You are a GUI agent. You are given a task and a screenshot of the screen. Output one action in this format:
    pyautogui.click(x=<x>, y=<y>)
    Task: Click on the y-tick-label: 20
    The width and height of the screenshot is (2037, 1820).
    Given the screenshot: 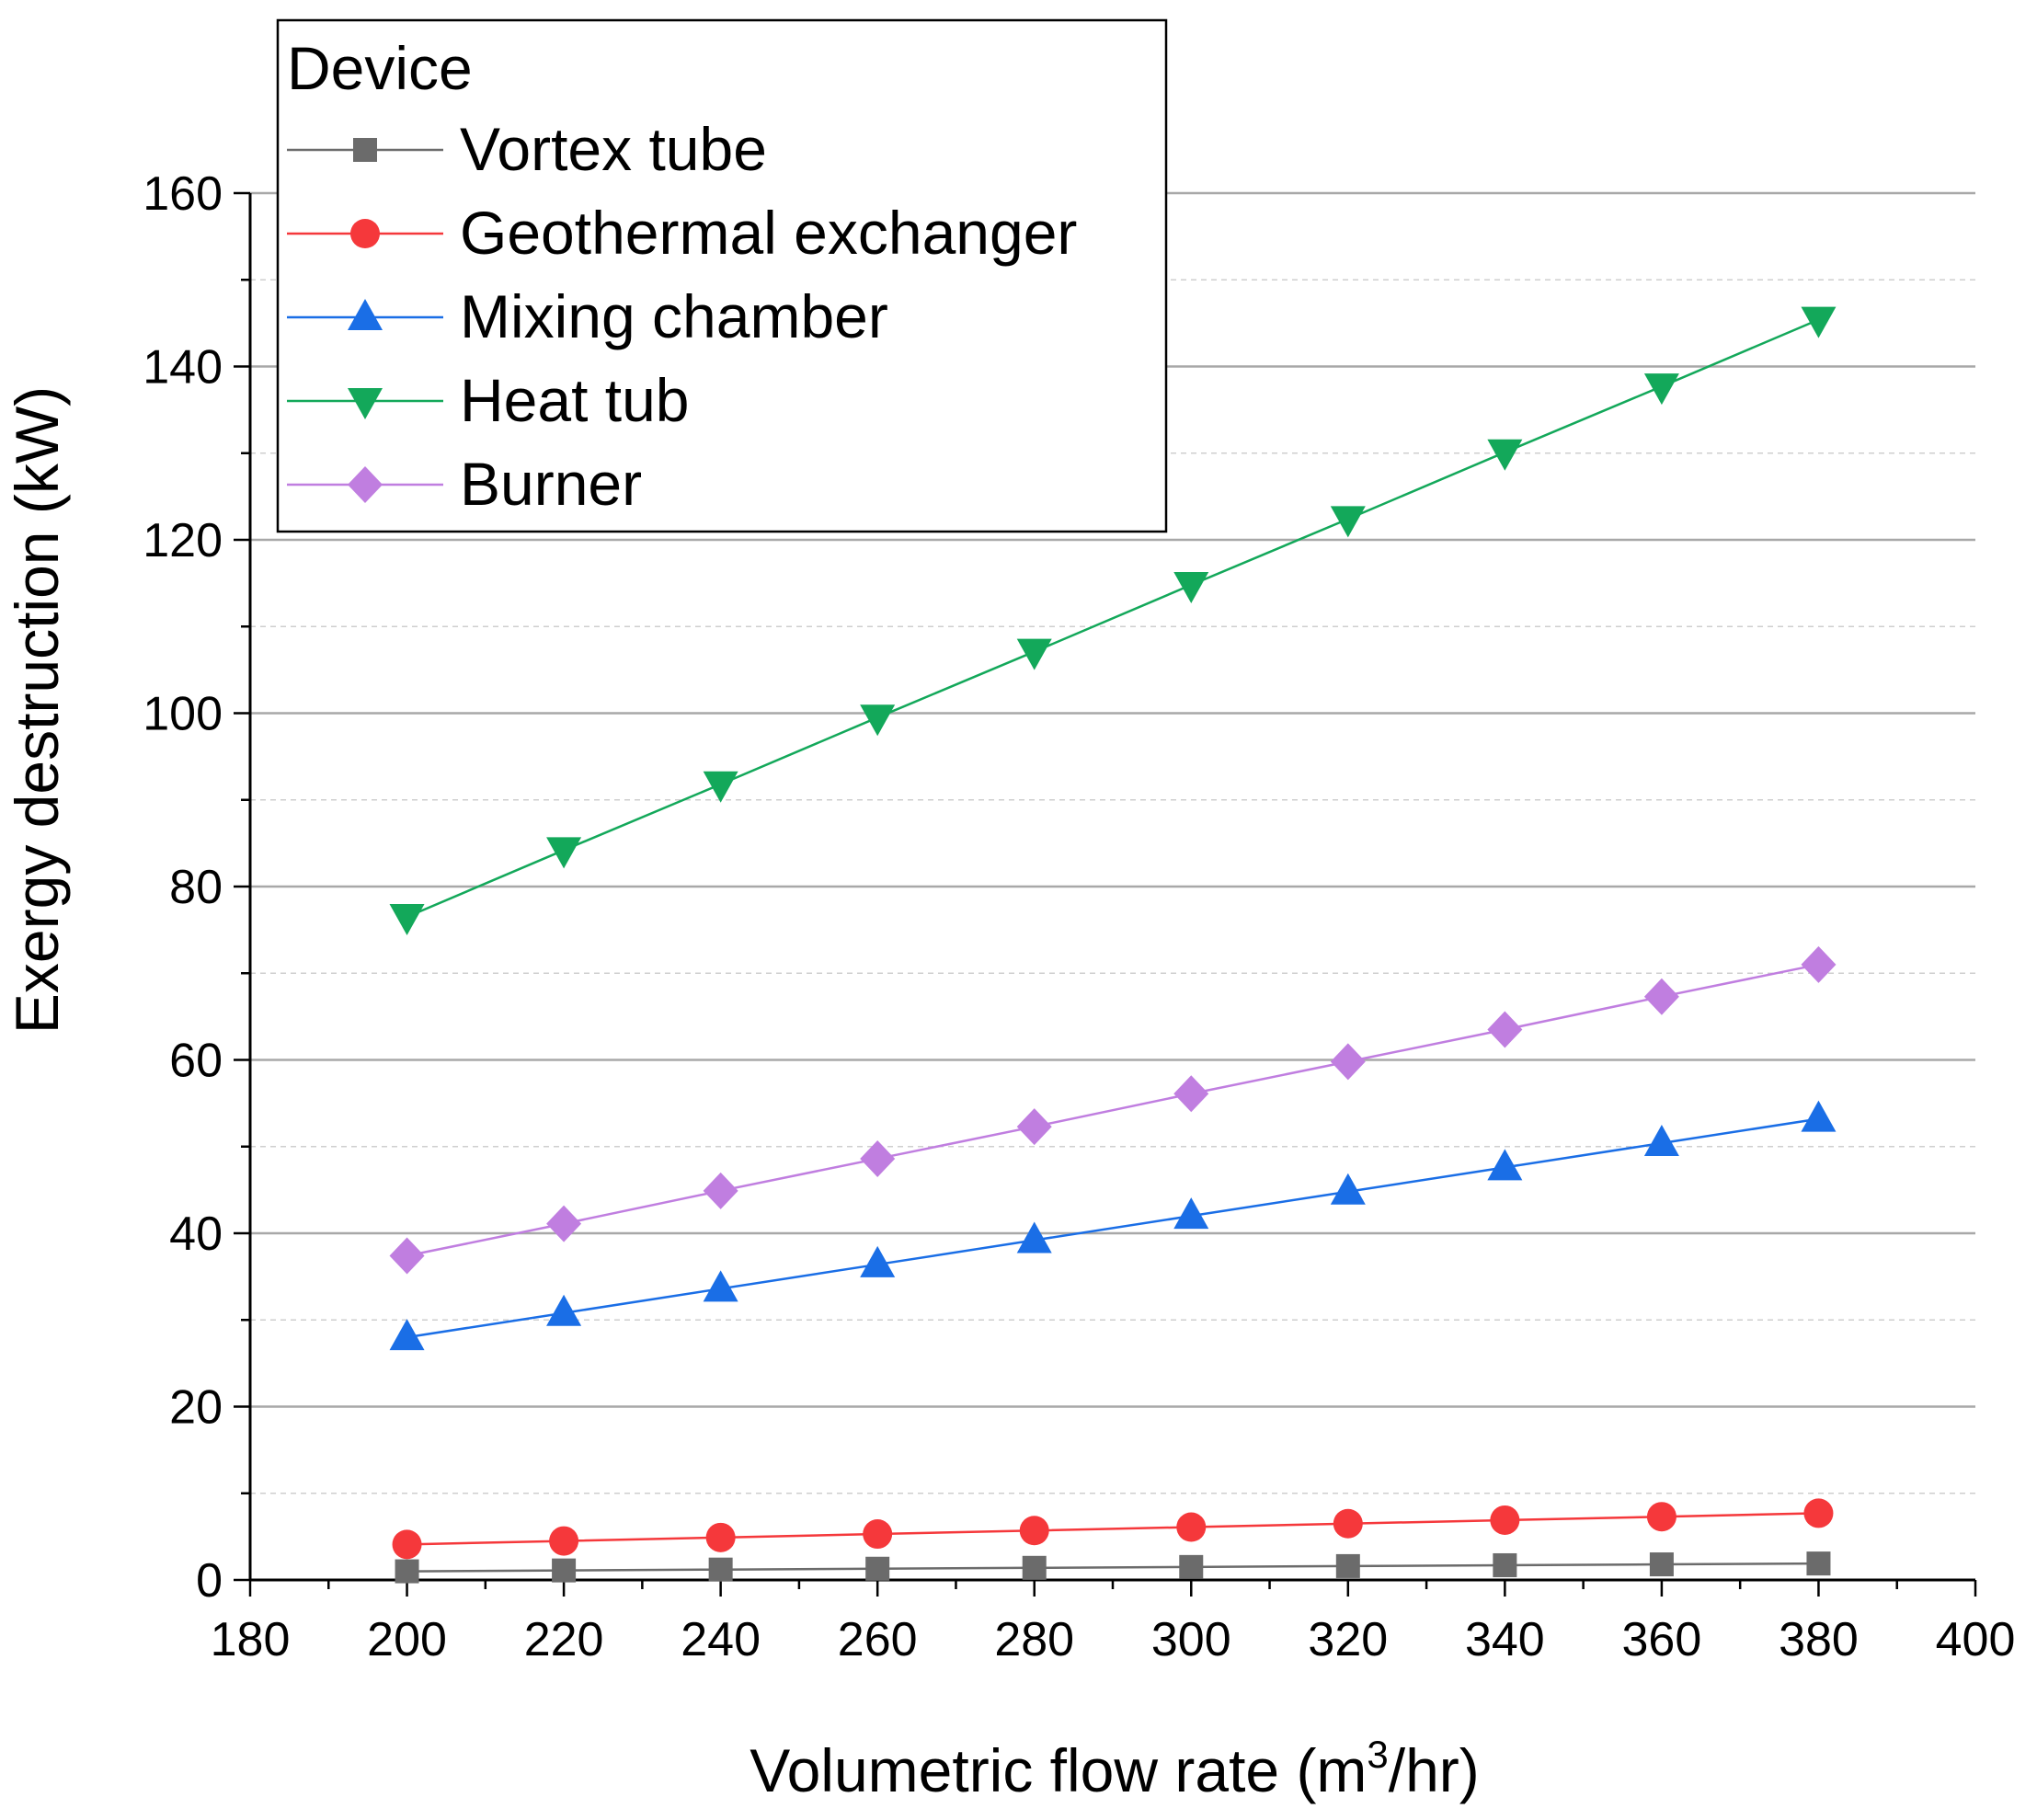 What is the action you would take?
    pyautogui.click(x=196, y=1408)
    